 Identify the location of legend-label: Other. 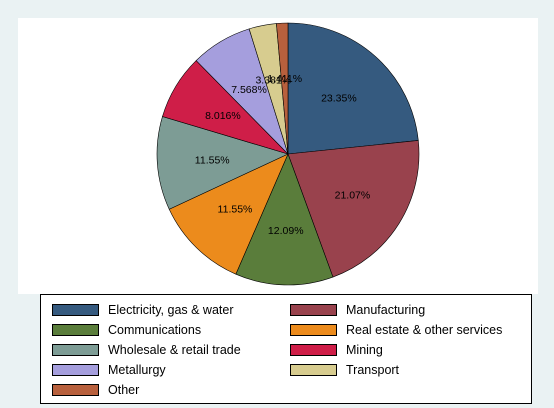
(124, 390).